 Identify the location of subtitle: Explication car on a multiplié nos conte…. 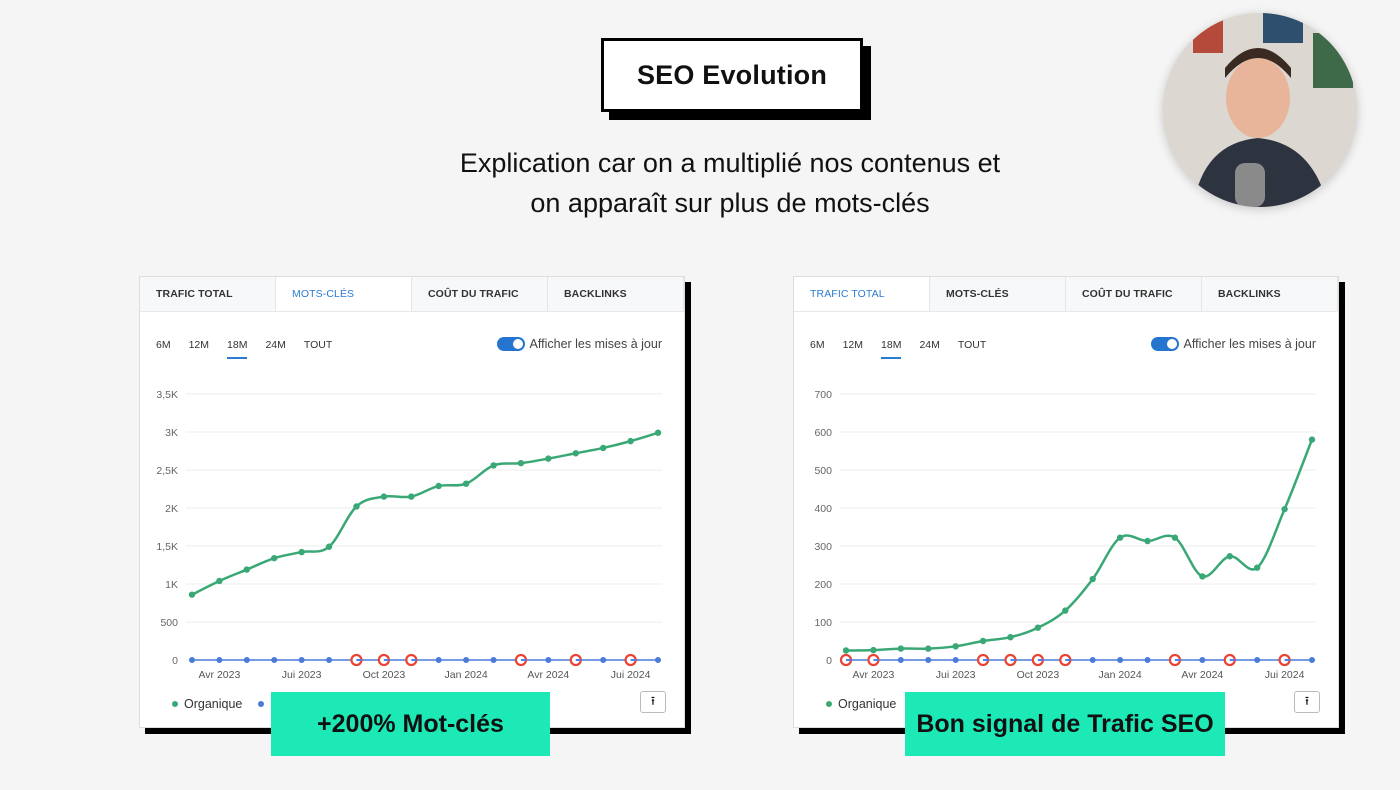
(730, 183).